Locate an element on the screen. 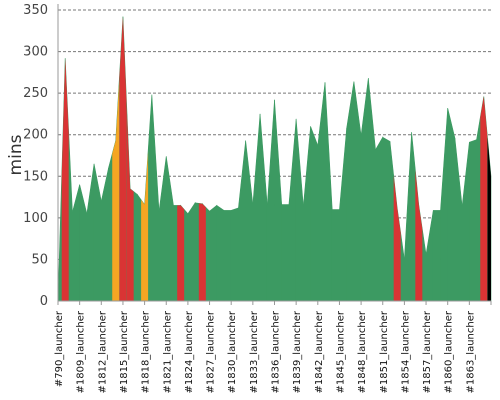  y-tick-label: 350 is located at coordinates (35, 10).